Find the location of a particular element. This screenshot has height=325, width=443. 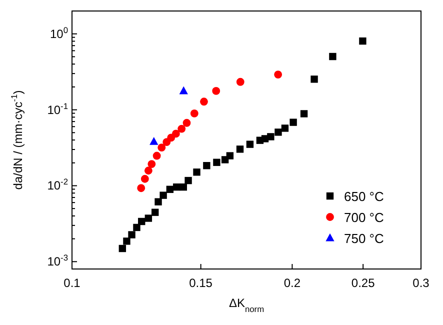

x-tick-label: 0.15 is located at coordinates (201, 283).